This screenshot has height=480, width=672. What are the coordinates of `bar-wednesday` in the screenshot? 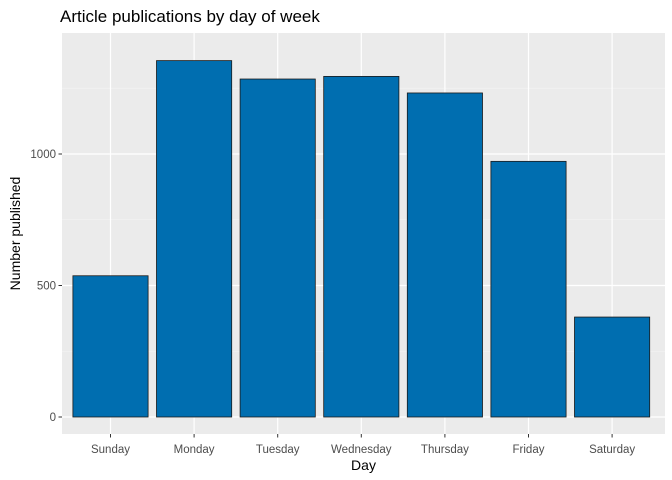 It's located at (361, 246).